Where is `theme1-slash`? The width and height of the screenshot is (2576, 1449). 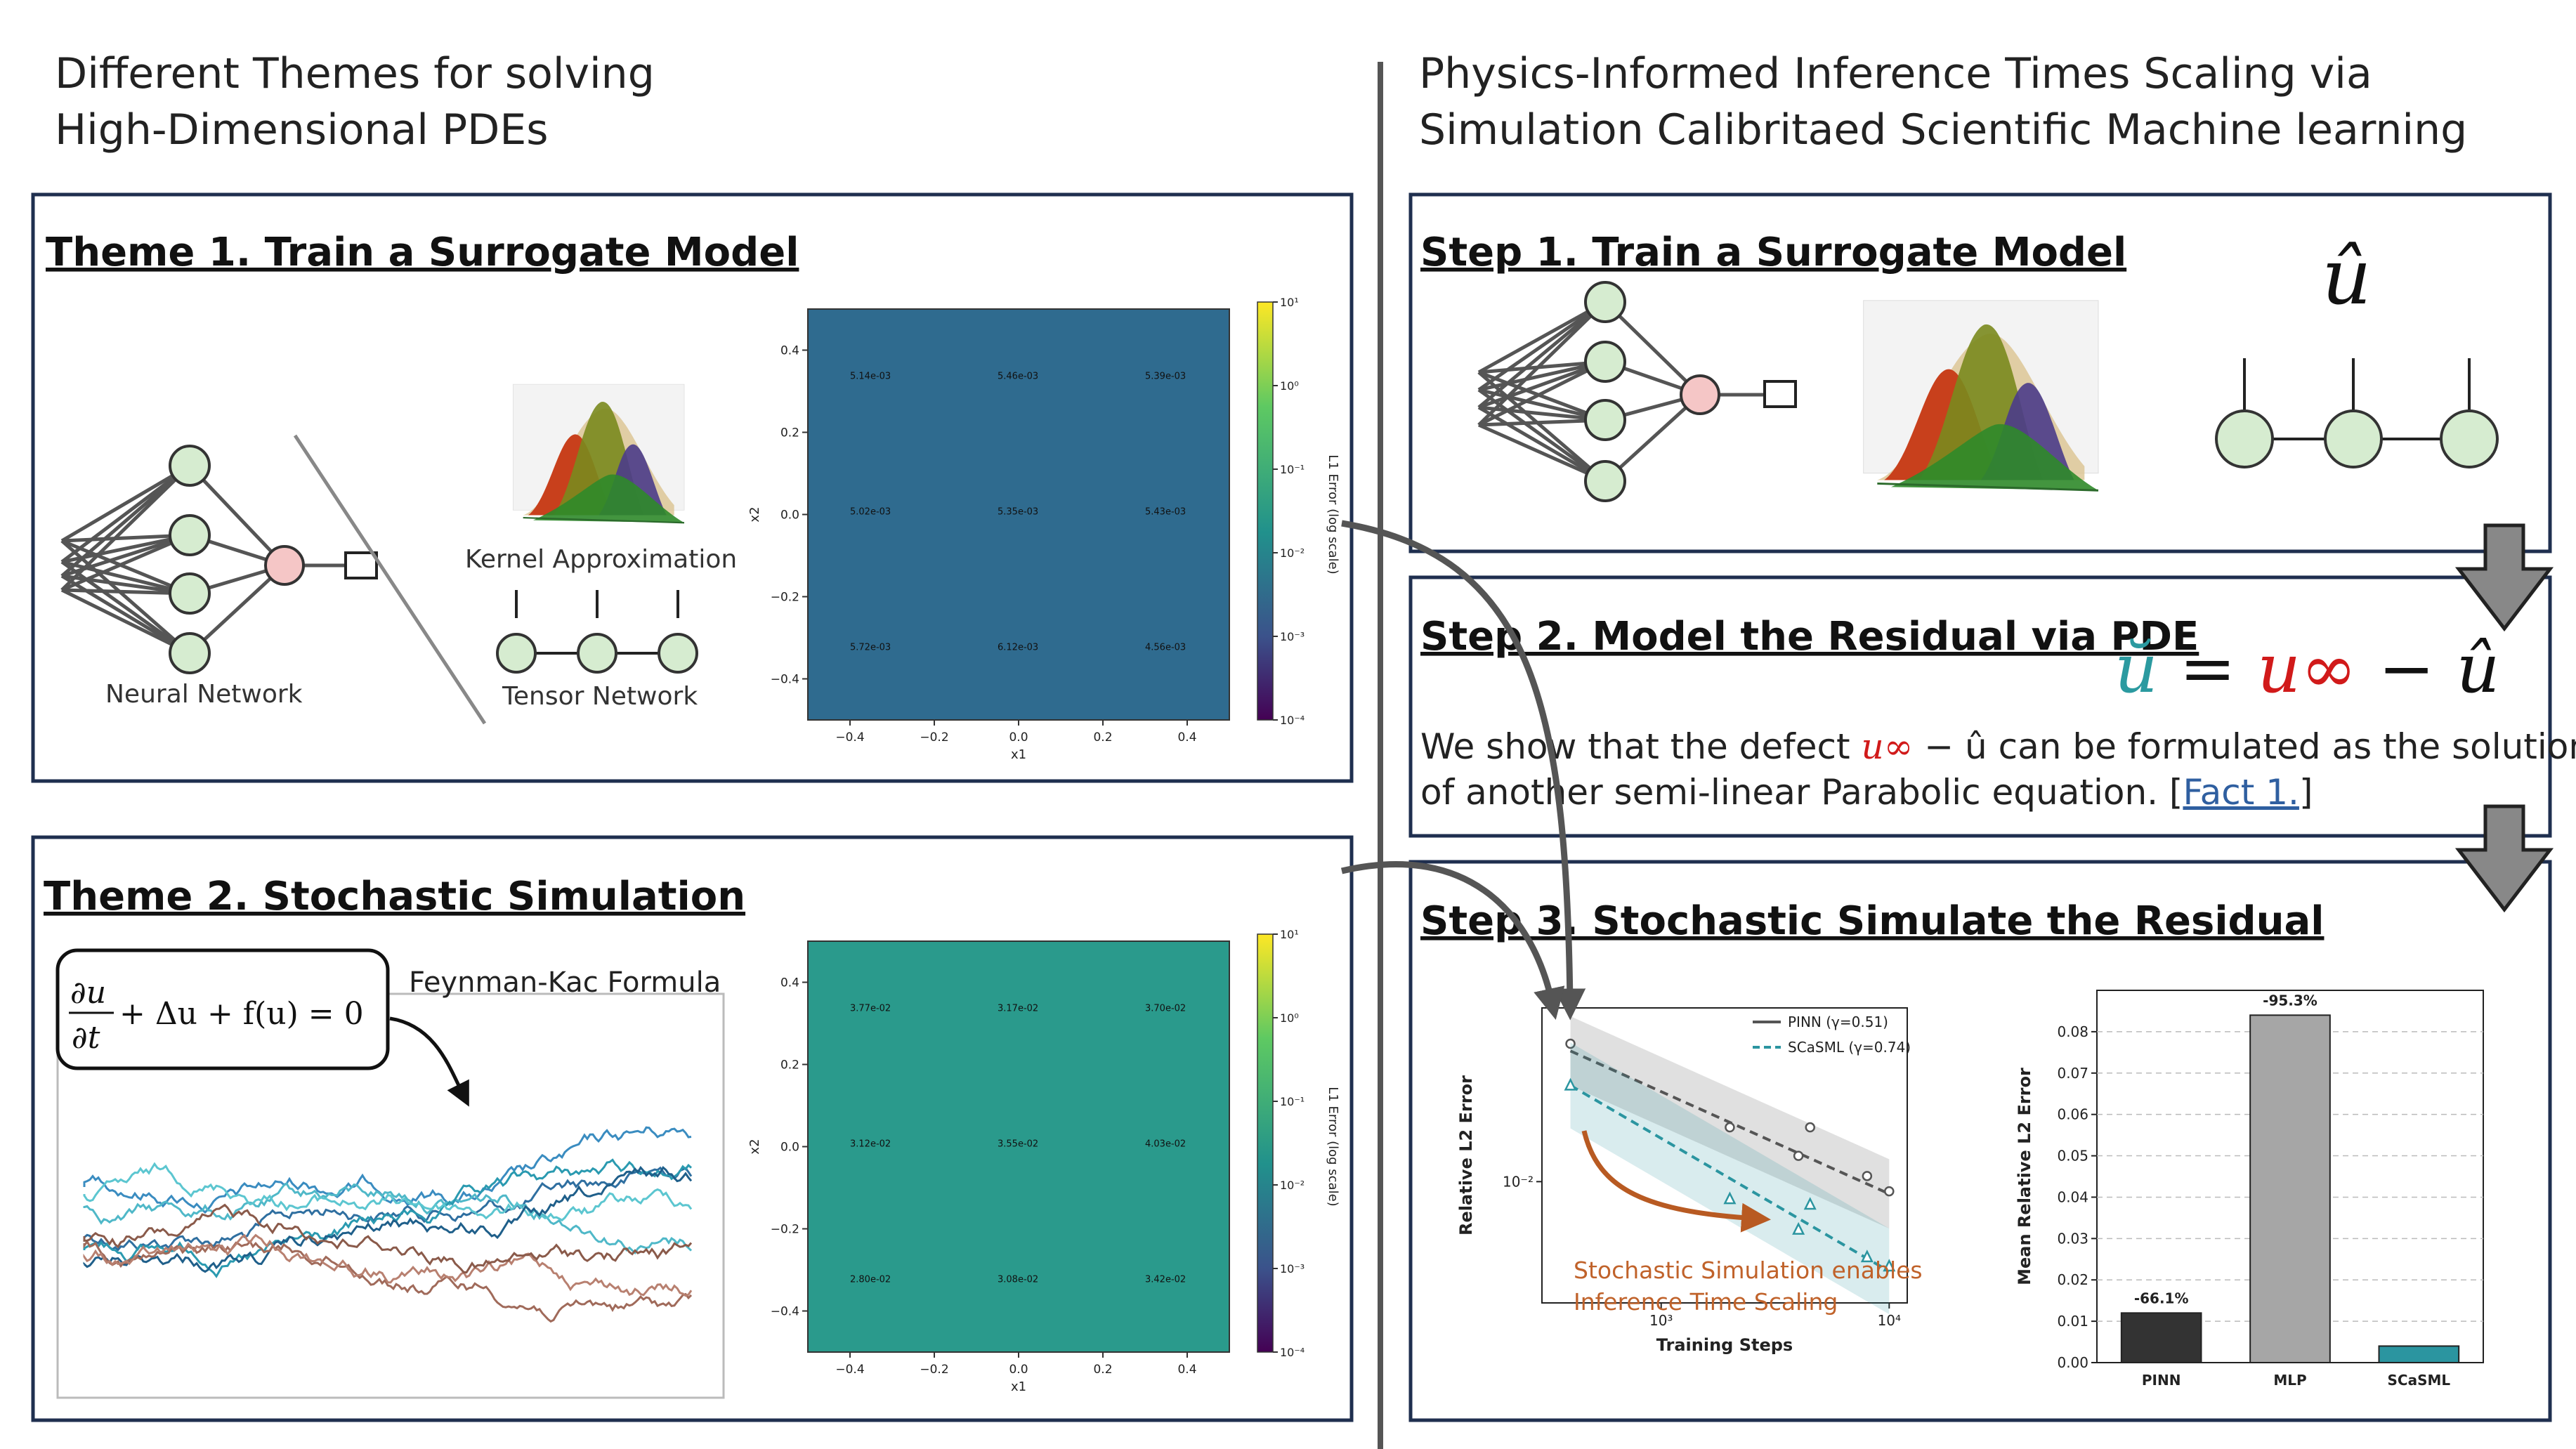
theme1-slash is located at coordinates (390, 579).